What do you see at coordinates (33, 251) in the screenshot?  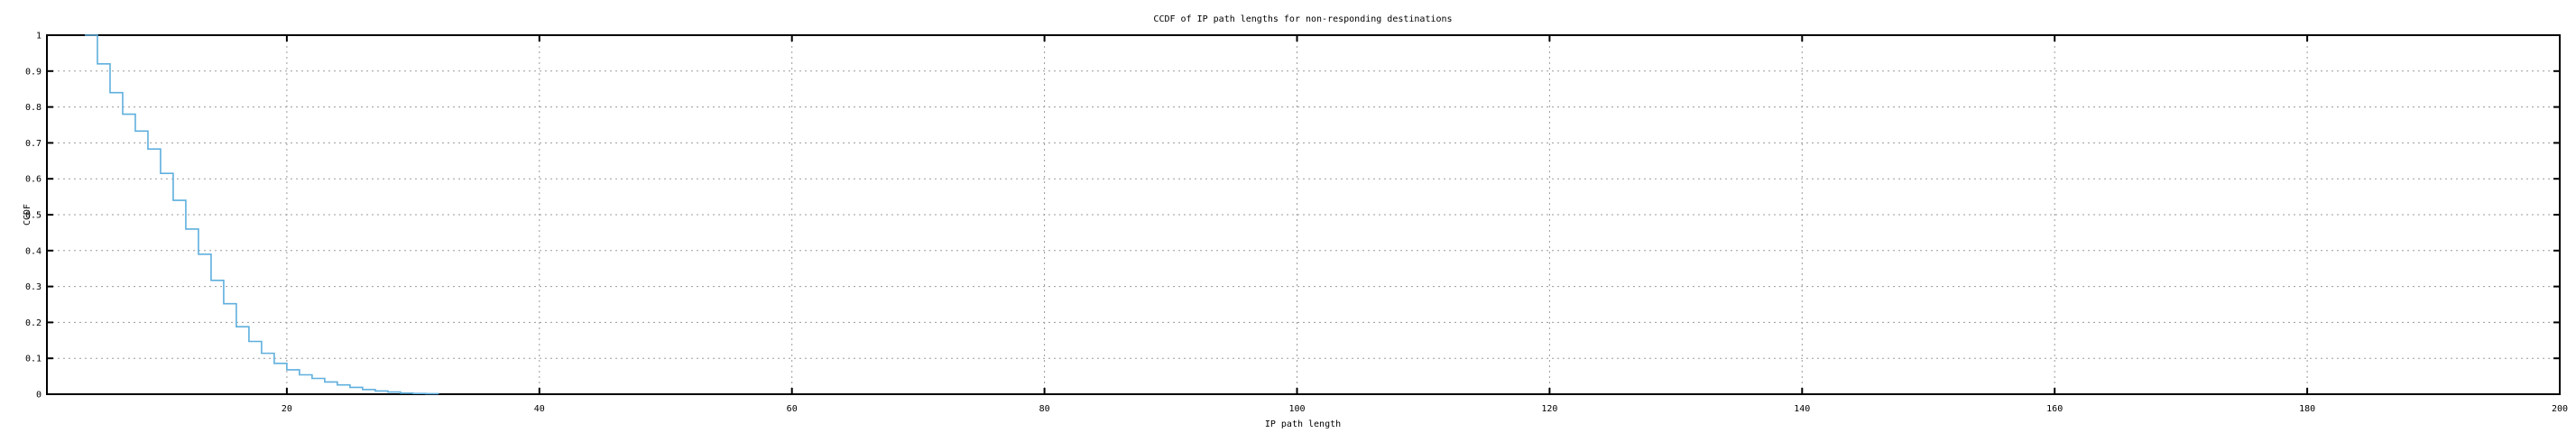 I see `y-tick-label: 0.4` at bounding box center [33, 251].